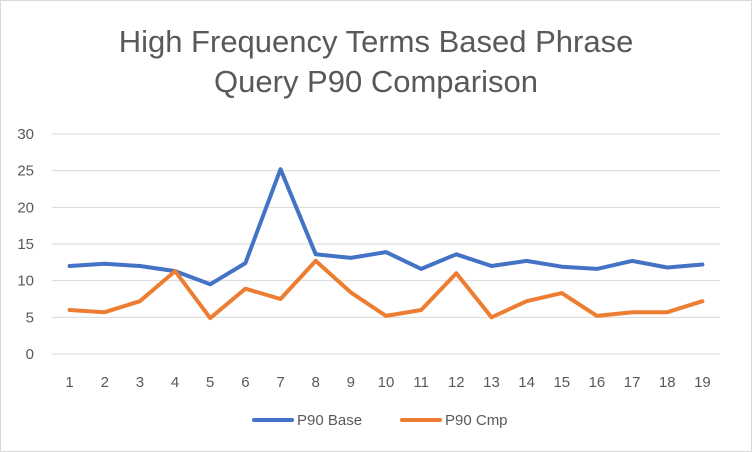  What do you see at coordinates (376, 41) in the screenshot?
I see `chart-title-line-1: High Frequency Terms Based Phrase` at bounding box center [376, 41].